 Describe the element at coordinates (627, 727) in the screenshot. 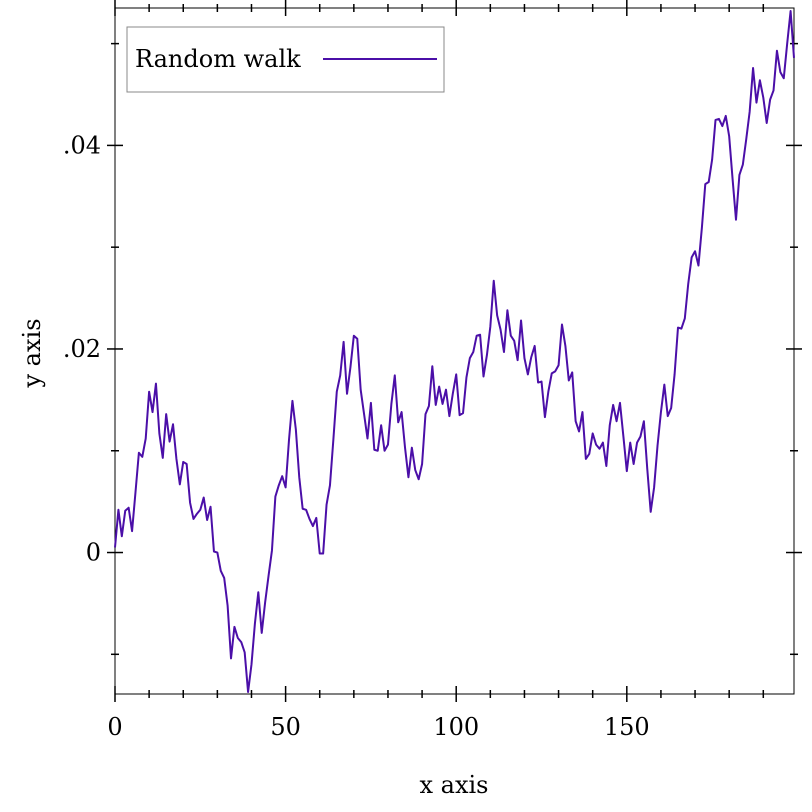

I see `x-tick-label: 150` at that location.